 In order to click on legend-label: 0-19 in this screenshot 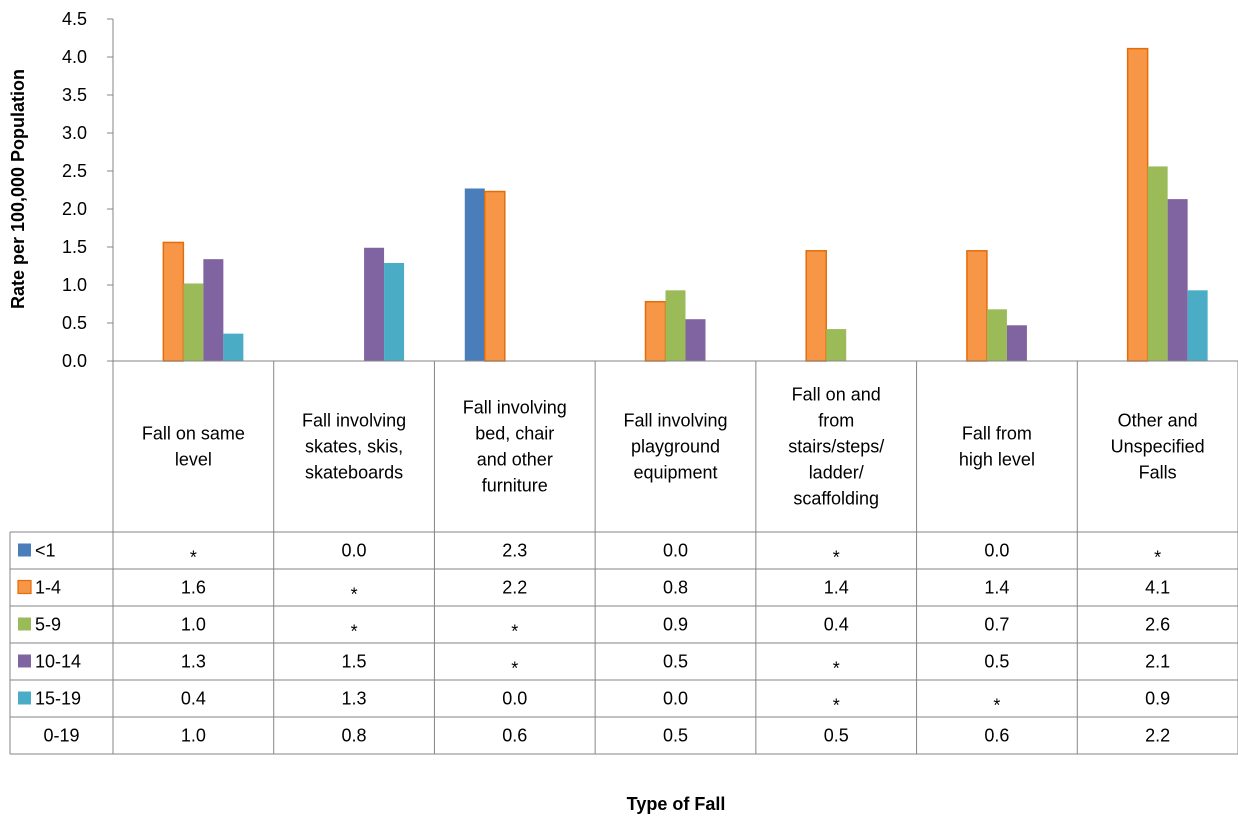, I will do `click(61, 736)`.